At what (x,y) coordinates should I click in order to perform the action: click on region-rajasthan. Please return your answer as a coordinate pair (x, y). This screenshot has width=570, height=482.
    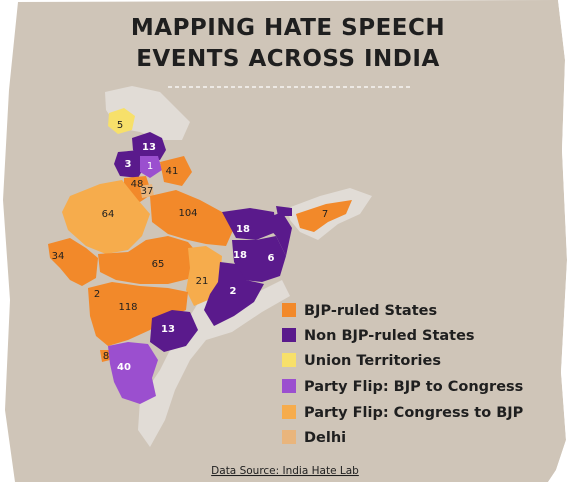
    Looking at the image, I should click on (106, 217).